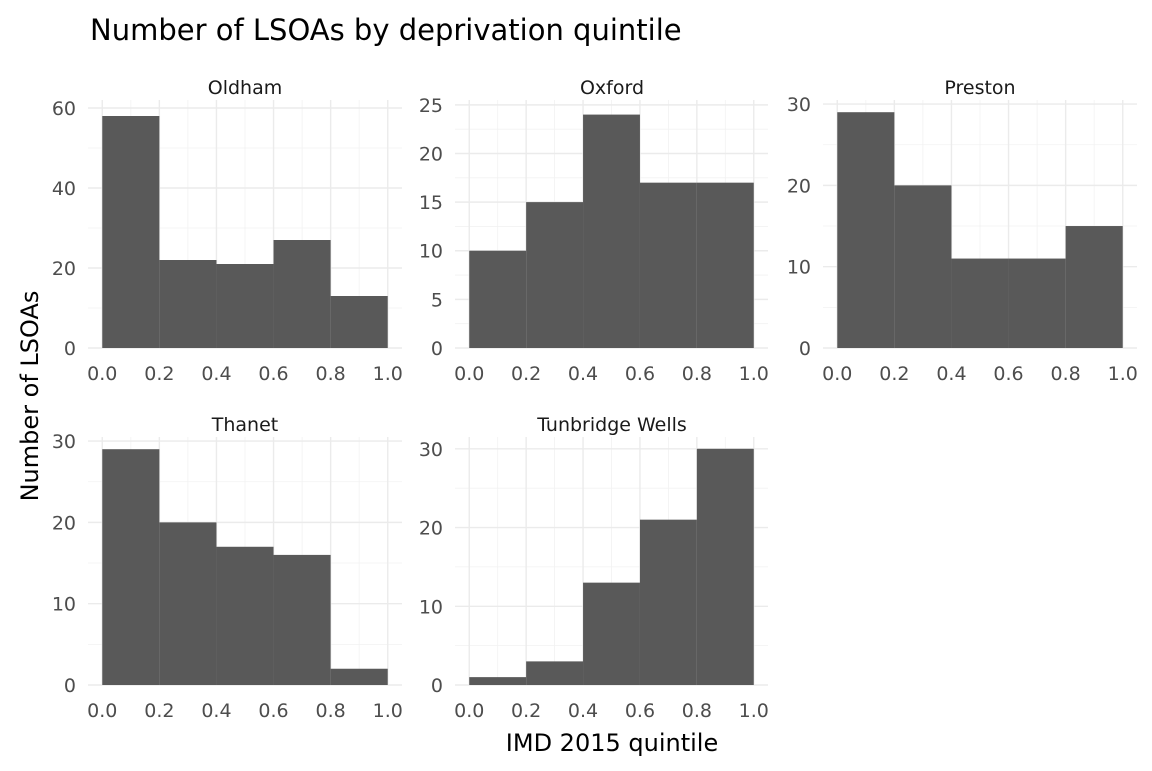 Image resolution: width=1152 pixels, height=771 pixels. Describe the element at coordinates (245, 88) in the screenshot. I see `facet-label: Oldham` at that location.